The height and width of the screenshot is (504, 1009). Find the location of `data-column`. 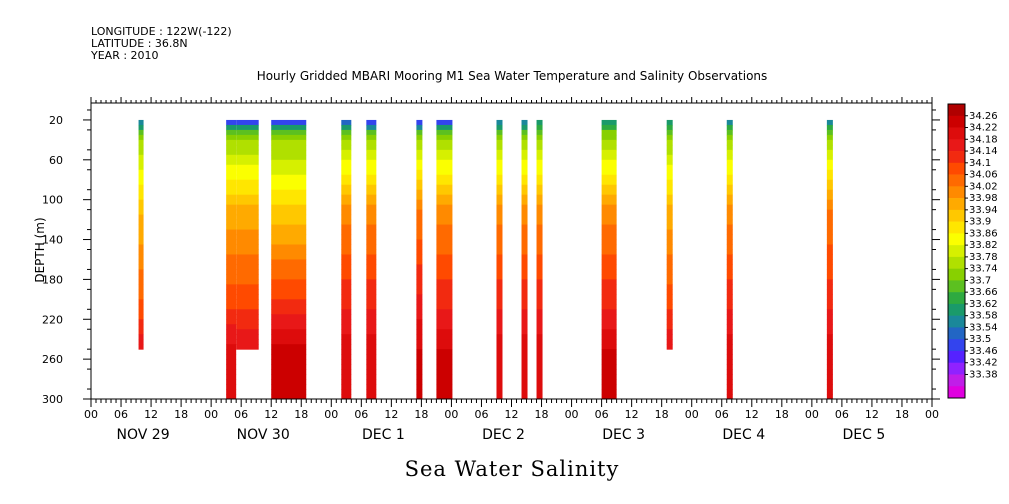

data-column is located at coordinates (444, 259).